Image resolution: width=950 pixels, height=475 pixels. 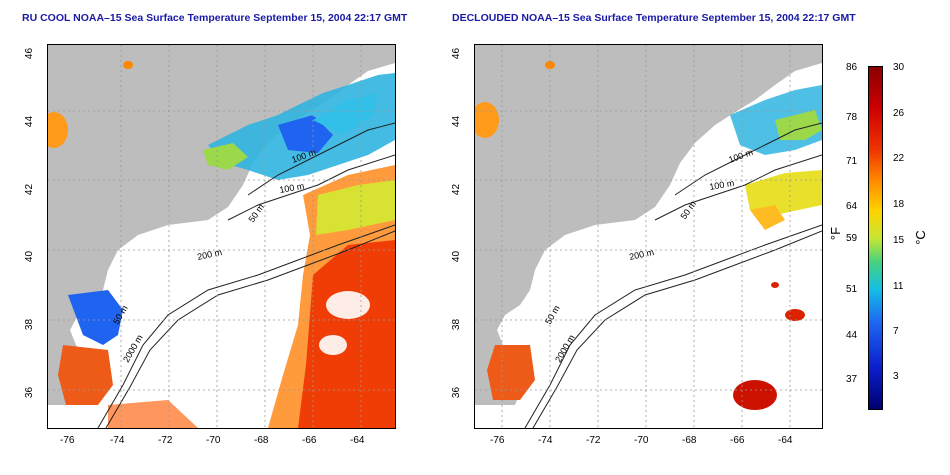 What do you see at coordinates (852, 238) in the screenshot?
I see `fahrenheit-tick: 59` at bounding box center [852, 238].